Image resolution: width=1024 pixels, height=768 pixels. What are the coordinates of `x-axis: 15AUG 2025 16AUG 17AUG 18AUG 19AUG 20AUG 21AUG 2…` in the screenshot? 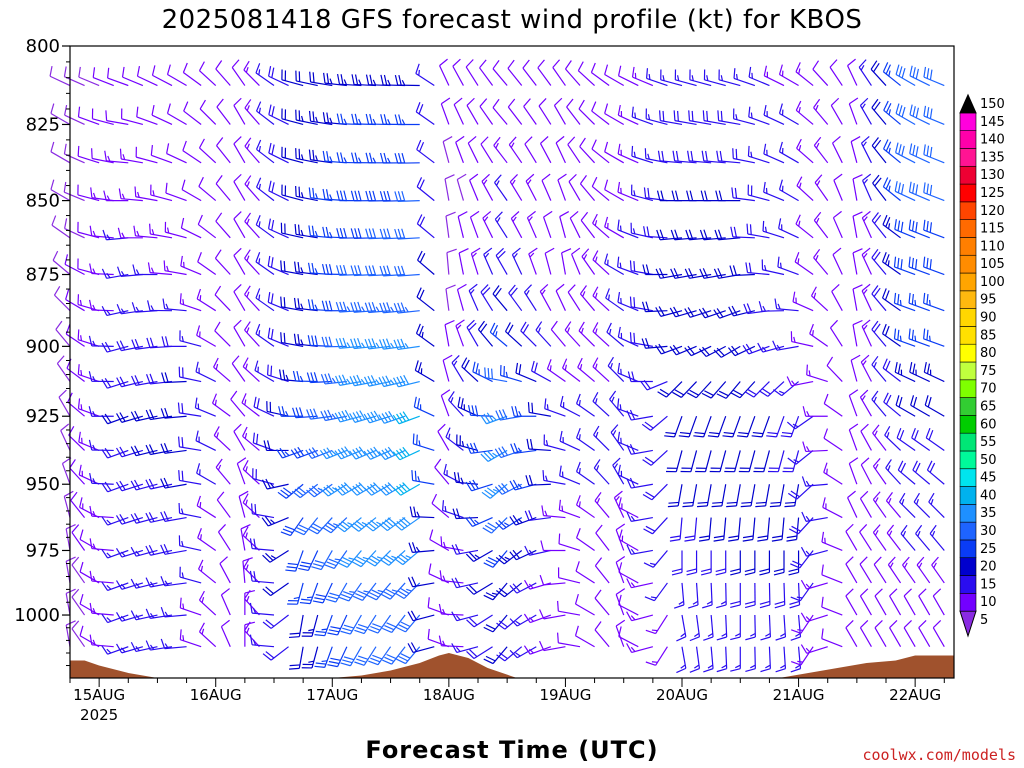 It's located at (507, 701).